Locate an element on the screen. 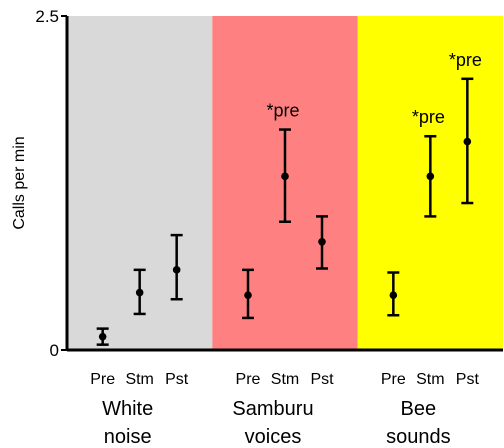 This screenshot has width=504, height=448. category-label-2-1: Stm is located at coordinates (430, 379).